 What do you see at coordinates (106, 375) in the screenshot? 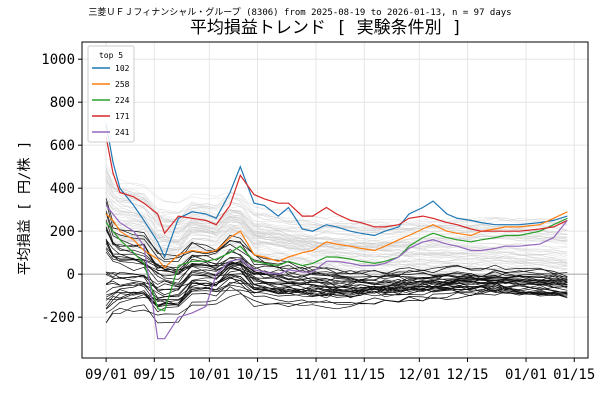
I see `x-tick-label: 09/01` at bounding box center [106, 375].